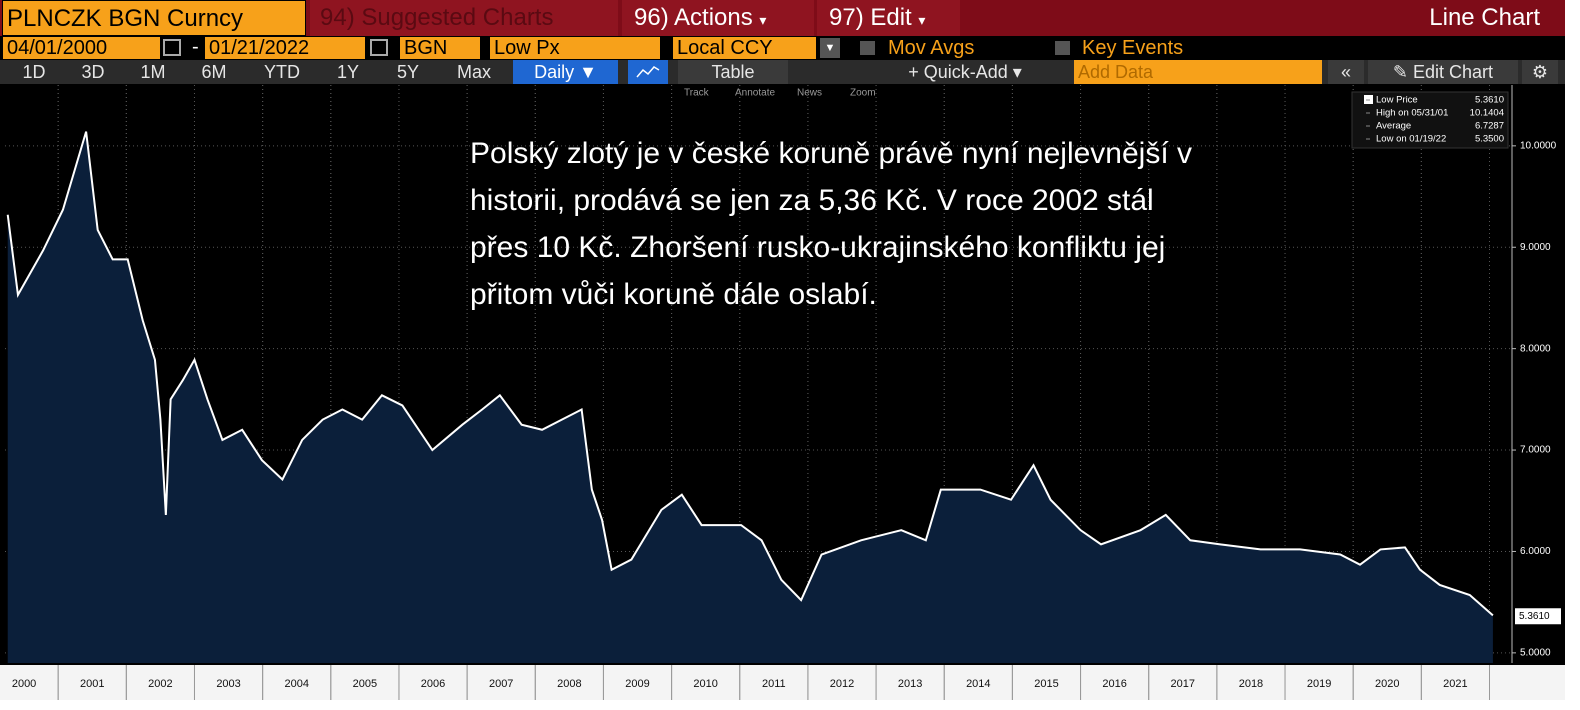  What do you see at coordinates (809, 93) in the screenshot?
I see `tool: News` at bounding box center [809, 93].